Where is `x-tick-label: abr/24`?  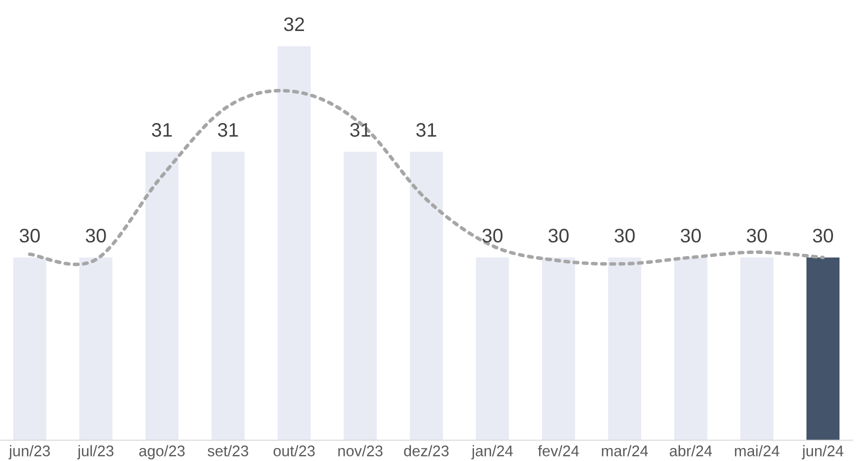
x-tick-label: abr/24 is located at coordinates (691, 450).